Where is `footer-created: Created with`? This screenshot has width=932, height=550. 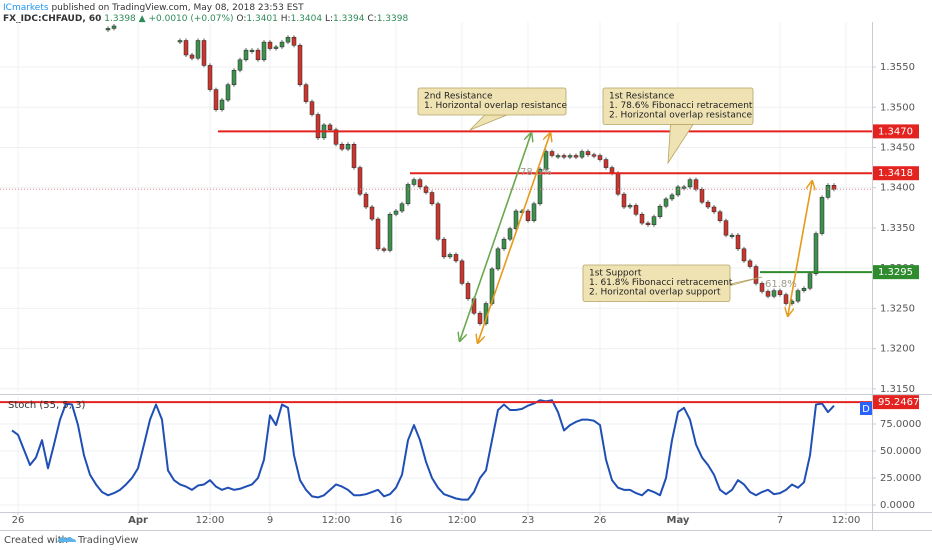
footer-created: Created with is located at coordinates (36, 540).